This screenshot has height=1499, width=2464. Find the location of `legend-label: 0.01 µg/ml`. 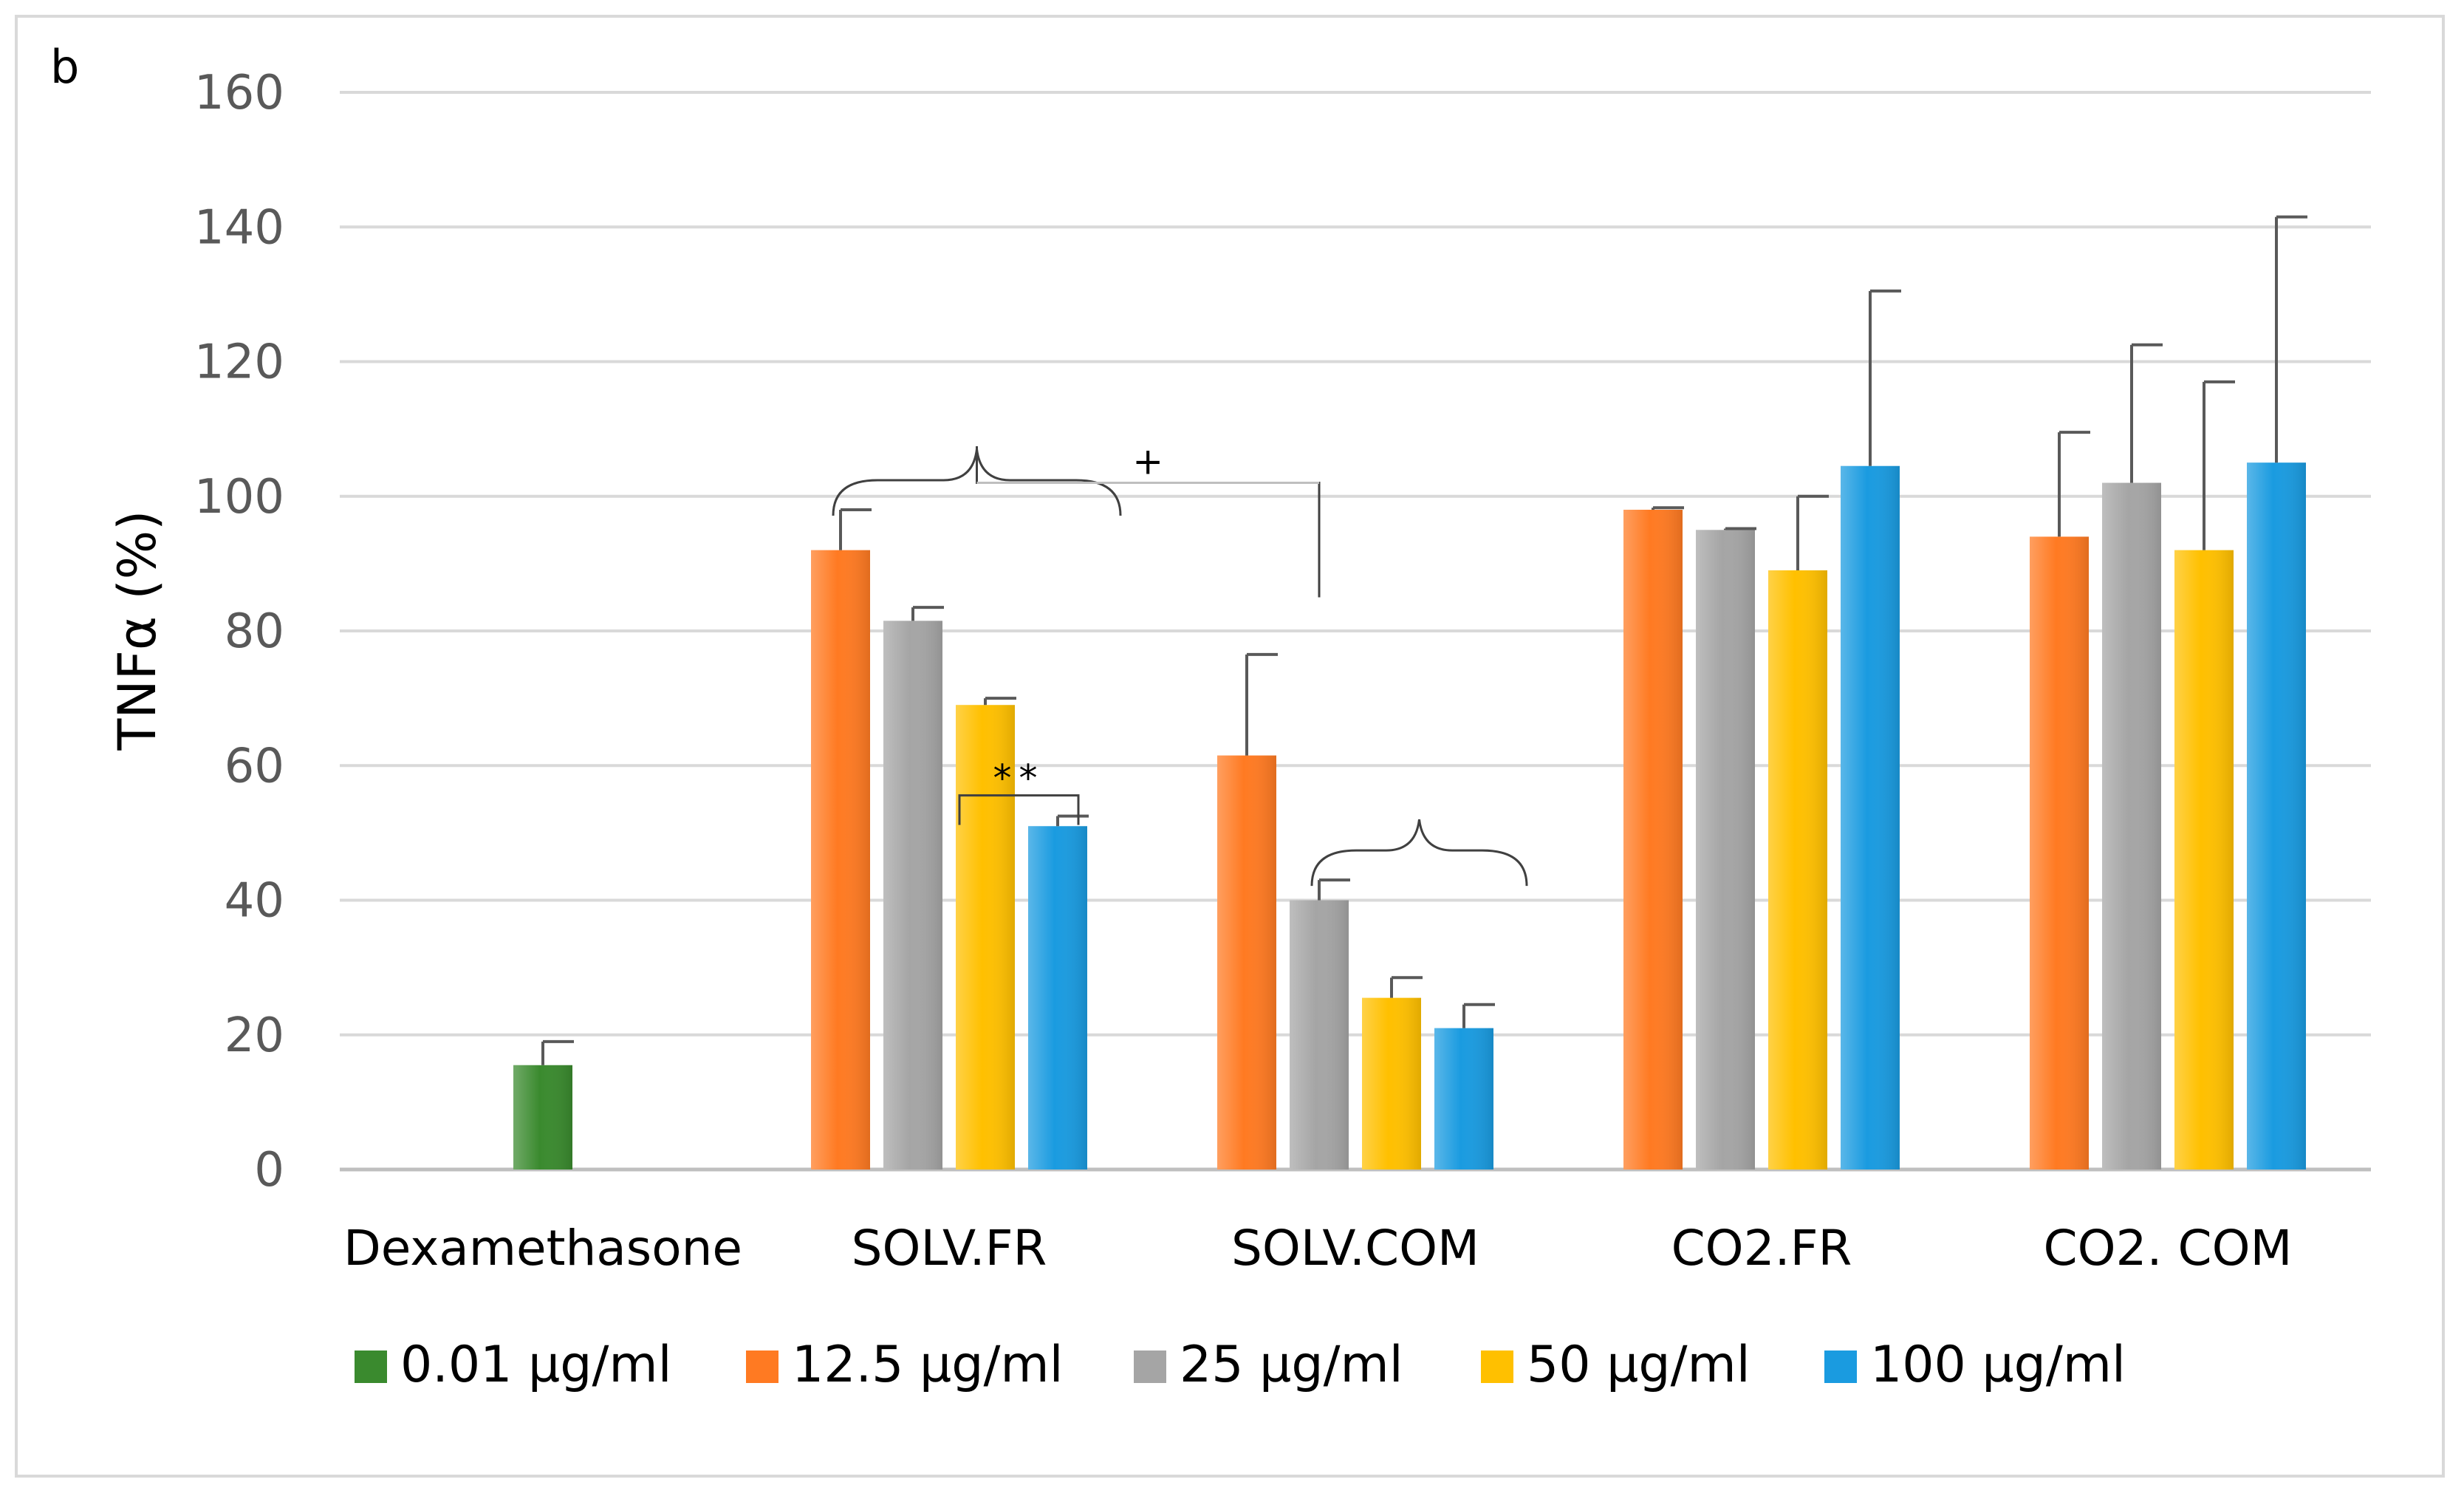

legend-label: 0.01 µg/ml is located at coordinates (536, 1365).